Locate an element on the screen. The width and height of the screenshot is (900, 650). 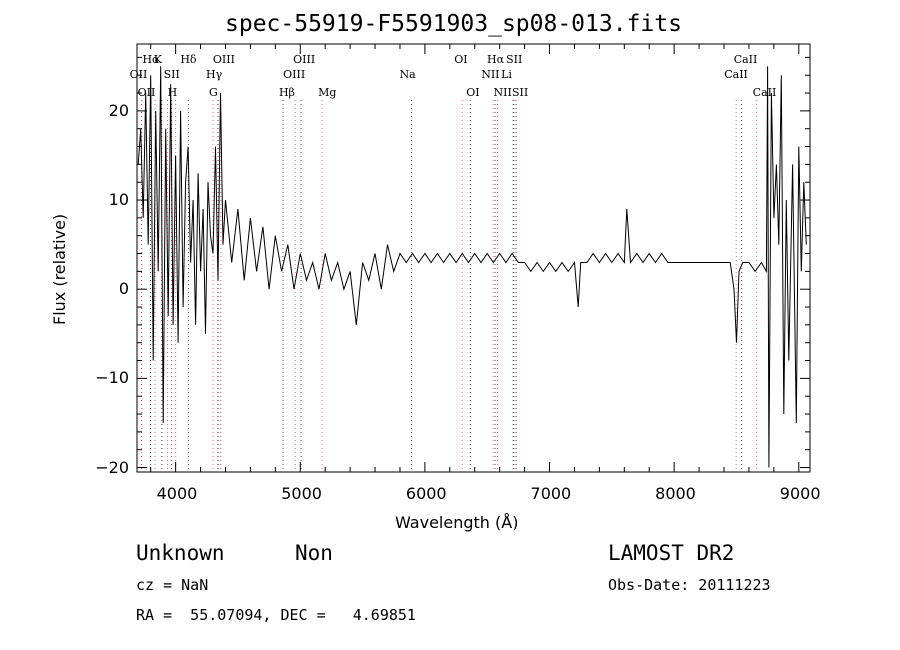
y-tick-label: −10 is located at coordinates (112, 378).